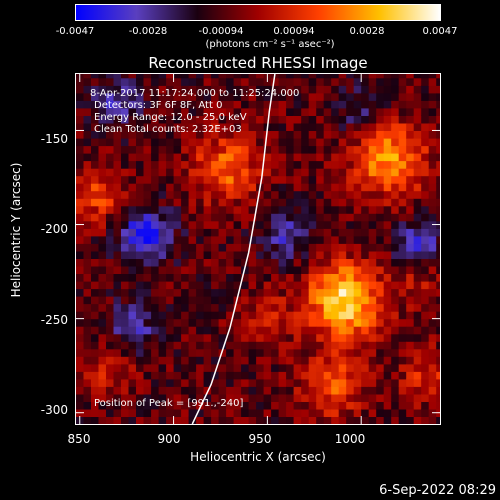 This screenshot has width=500, height=500. Describe the element at coordinates (169, 403) in the screenshot. I see `peak-position: Position of Peak = [991.,-240]` at that location.